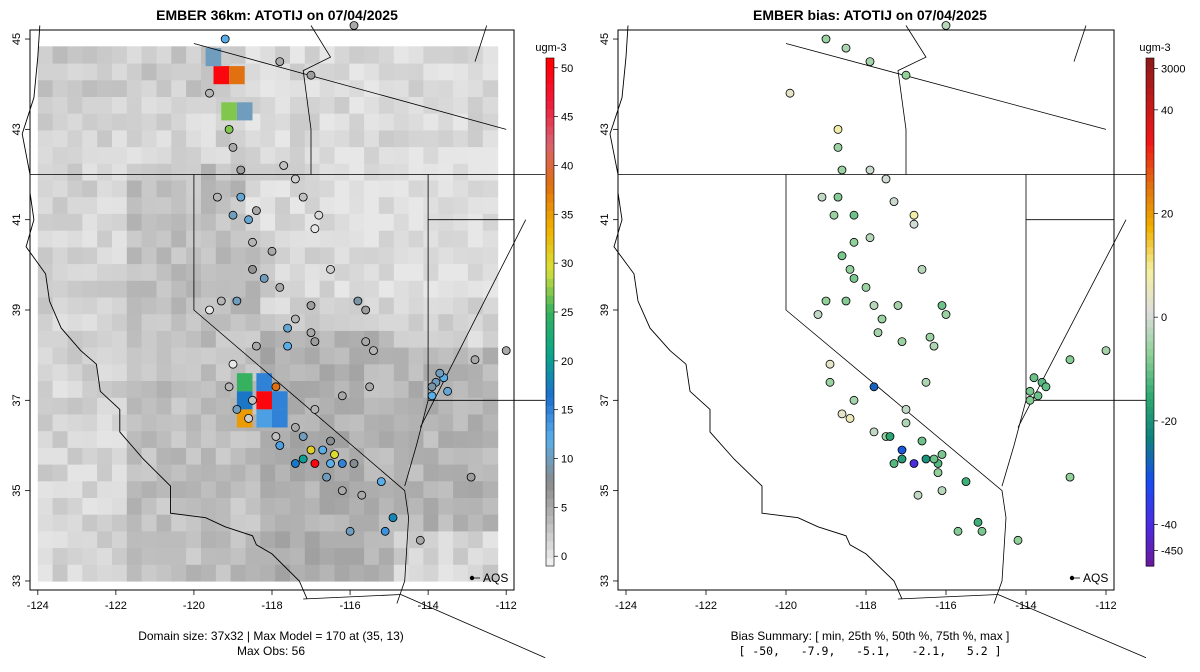 This screenshot has height=672, width=1200. What do you see at coordinates (280, 418) in the screenshot?
I see `heat-hotspot` at bounding box center [280, 418].